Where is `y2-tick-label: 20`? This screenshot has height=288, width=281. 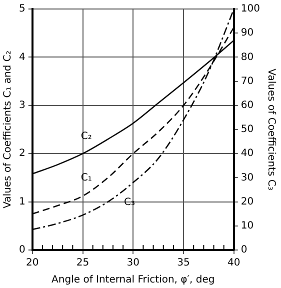
y2-tick-label: 20 is located at coordinates (247, 202).